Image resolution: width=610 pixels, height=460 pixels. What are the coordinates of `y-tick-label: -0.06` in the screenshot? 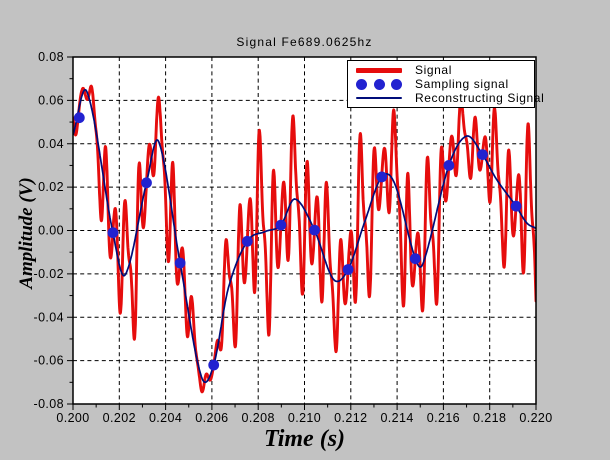 It's located at (49, 361).